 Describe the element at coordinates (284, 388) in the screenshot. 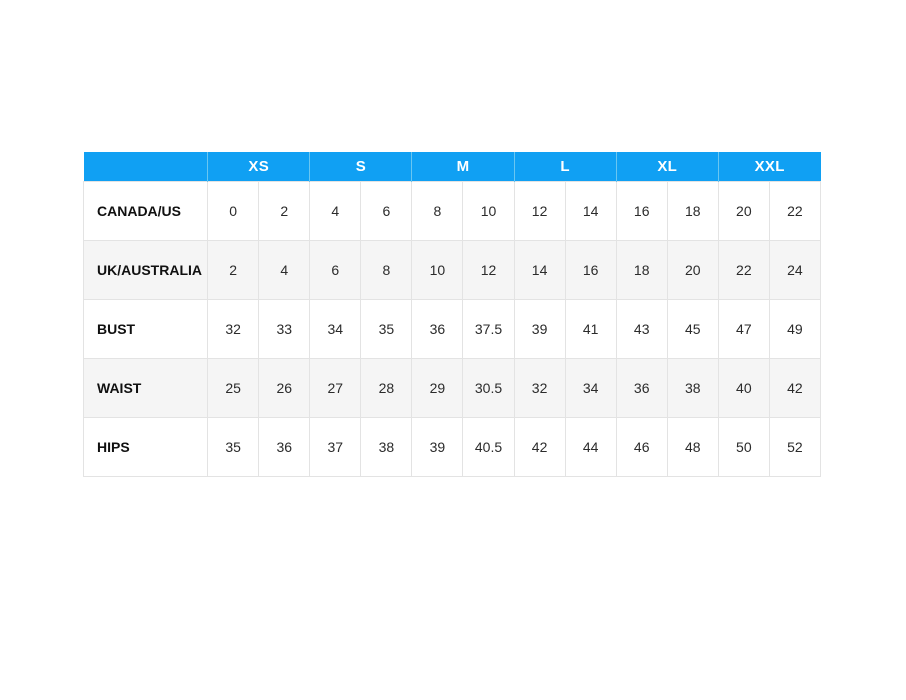

I see `table-cell: 26` at that location.